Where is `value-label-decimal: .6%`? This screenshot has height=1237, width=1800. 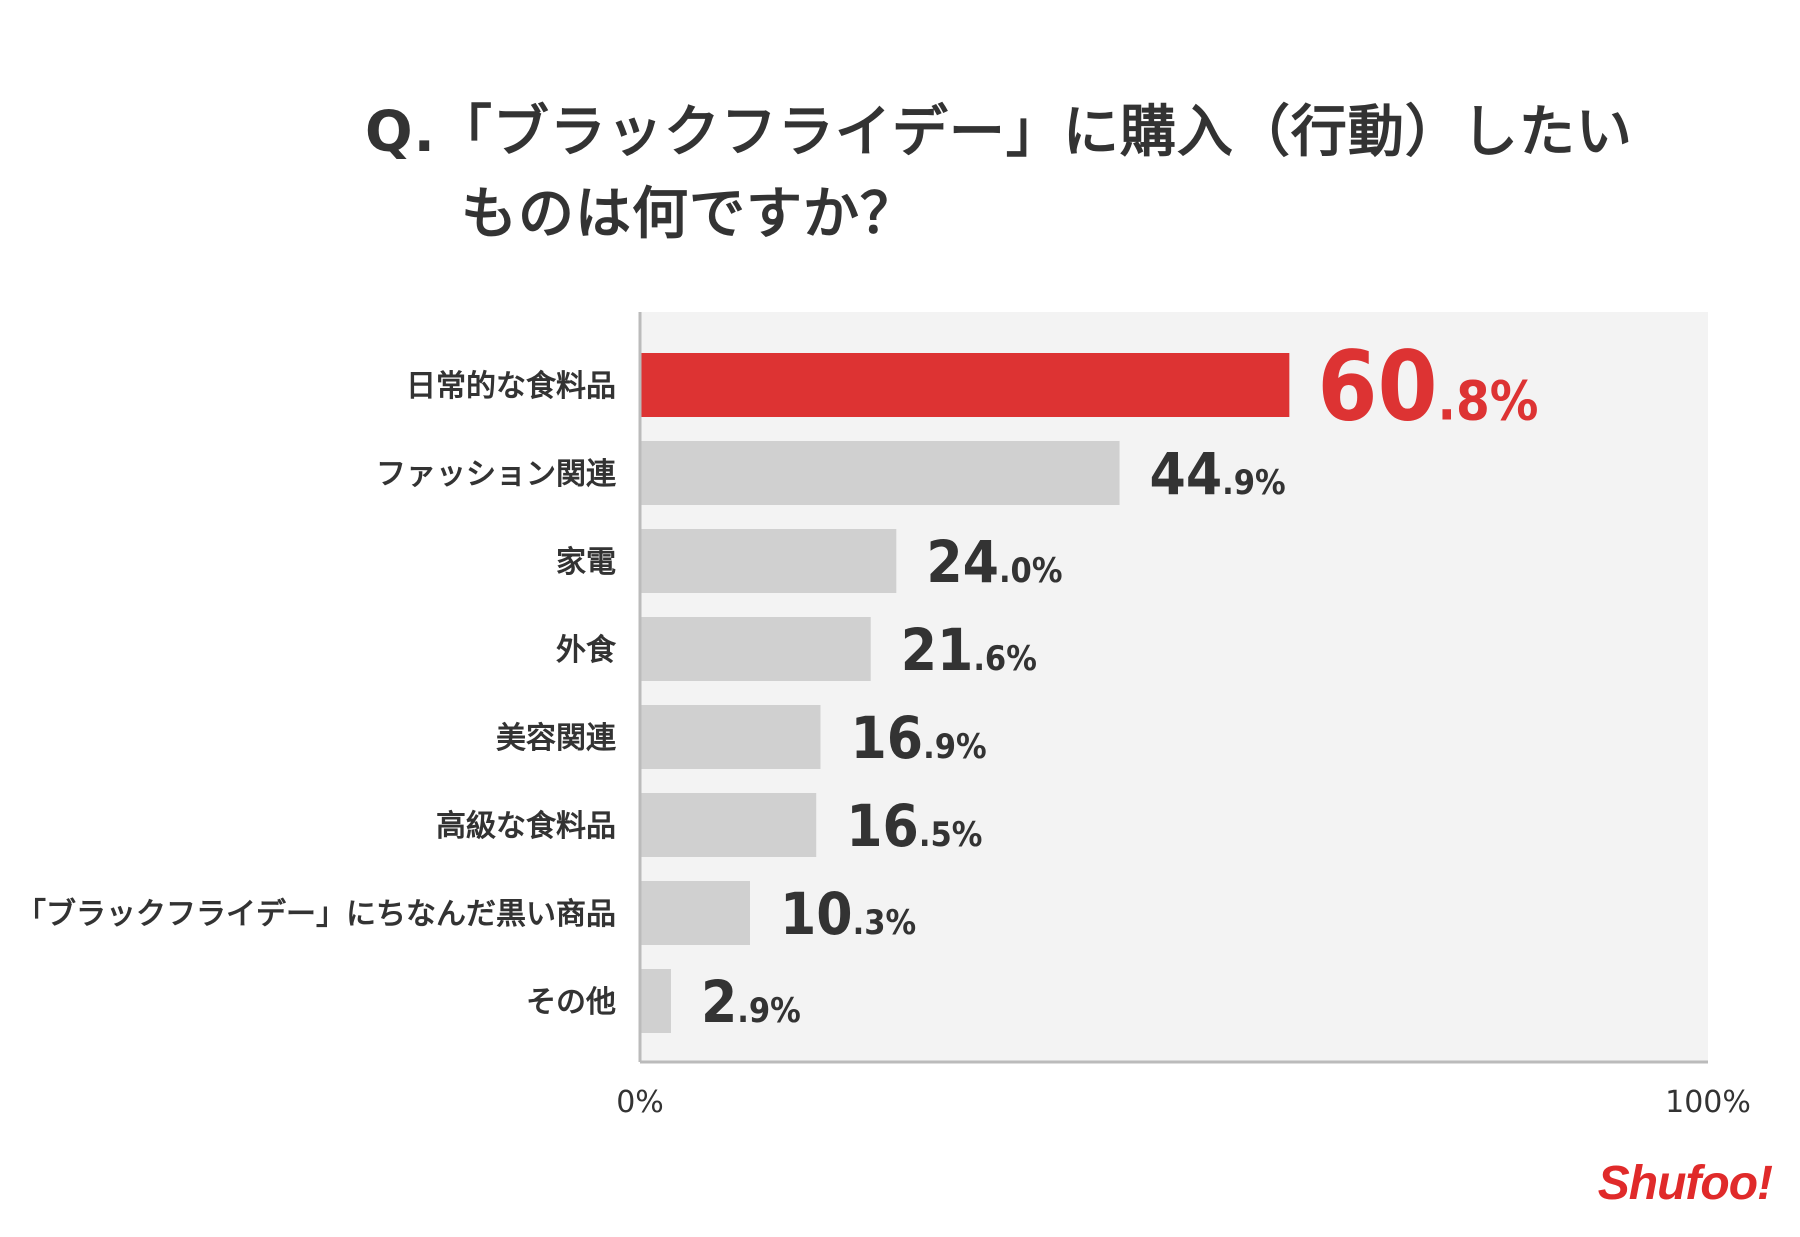 value-label-decimal: .6% is located at coordinates (1005, 659).